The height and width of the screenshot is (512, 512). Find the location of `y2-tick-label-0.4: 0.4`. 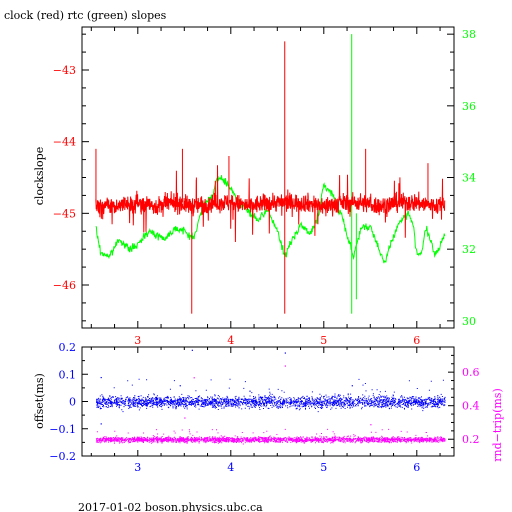

y2-tick-label-0.4: 0.4 is located at coordinates (471, 406).